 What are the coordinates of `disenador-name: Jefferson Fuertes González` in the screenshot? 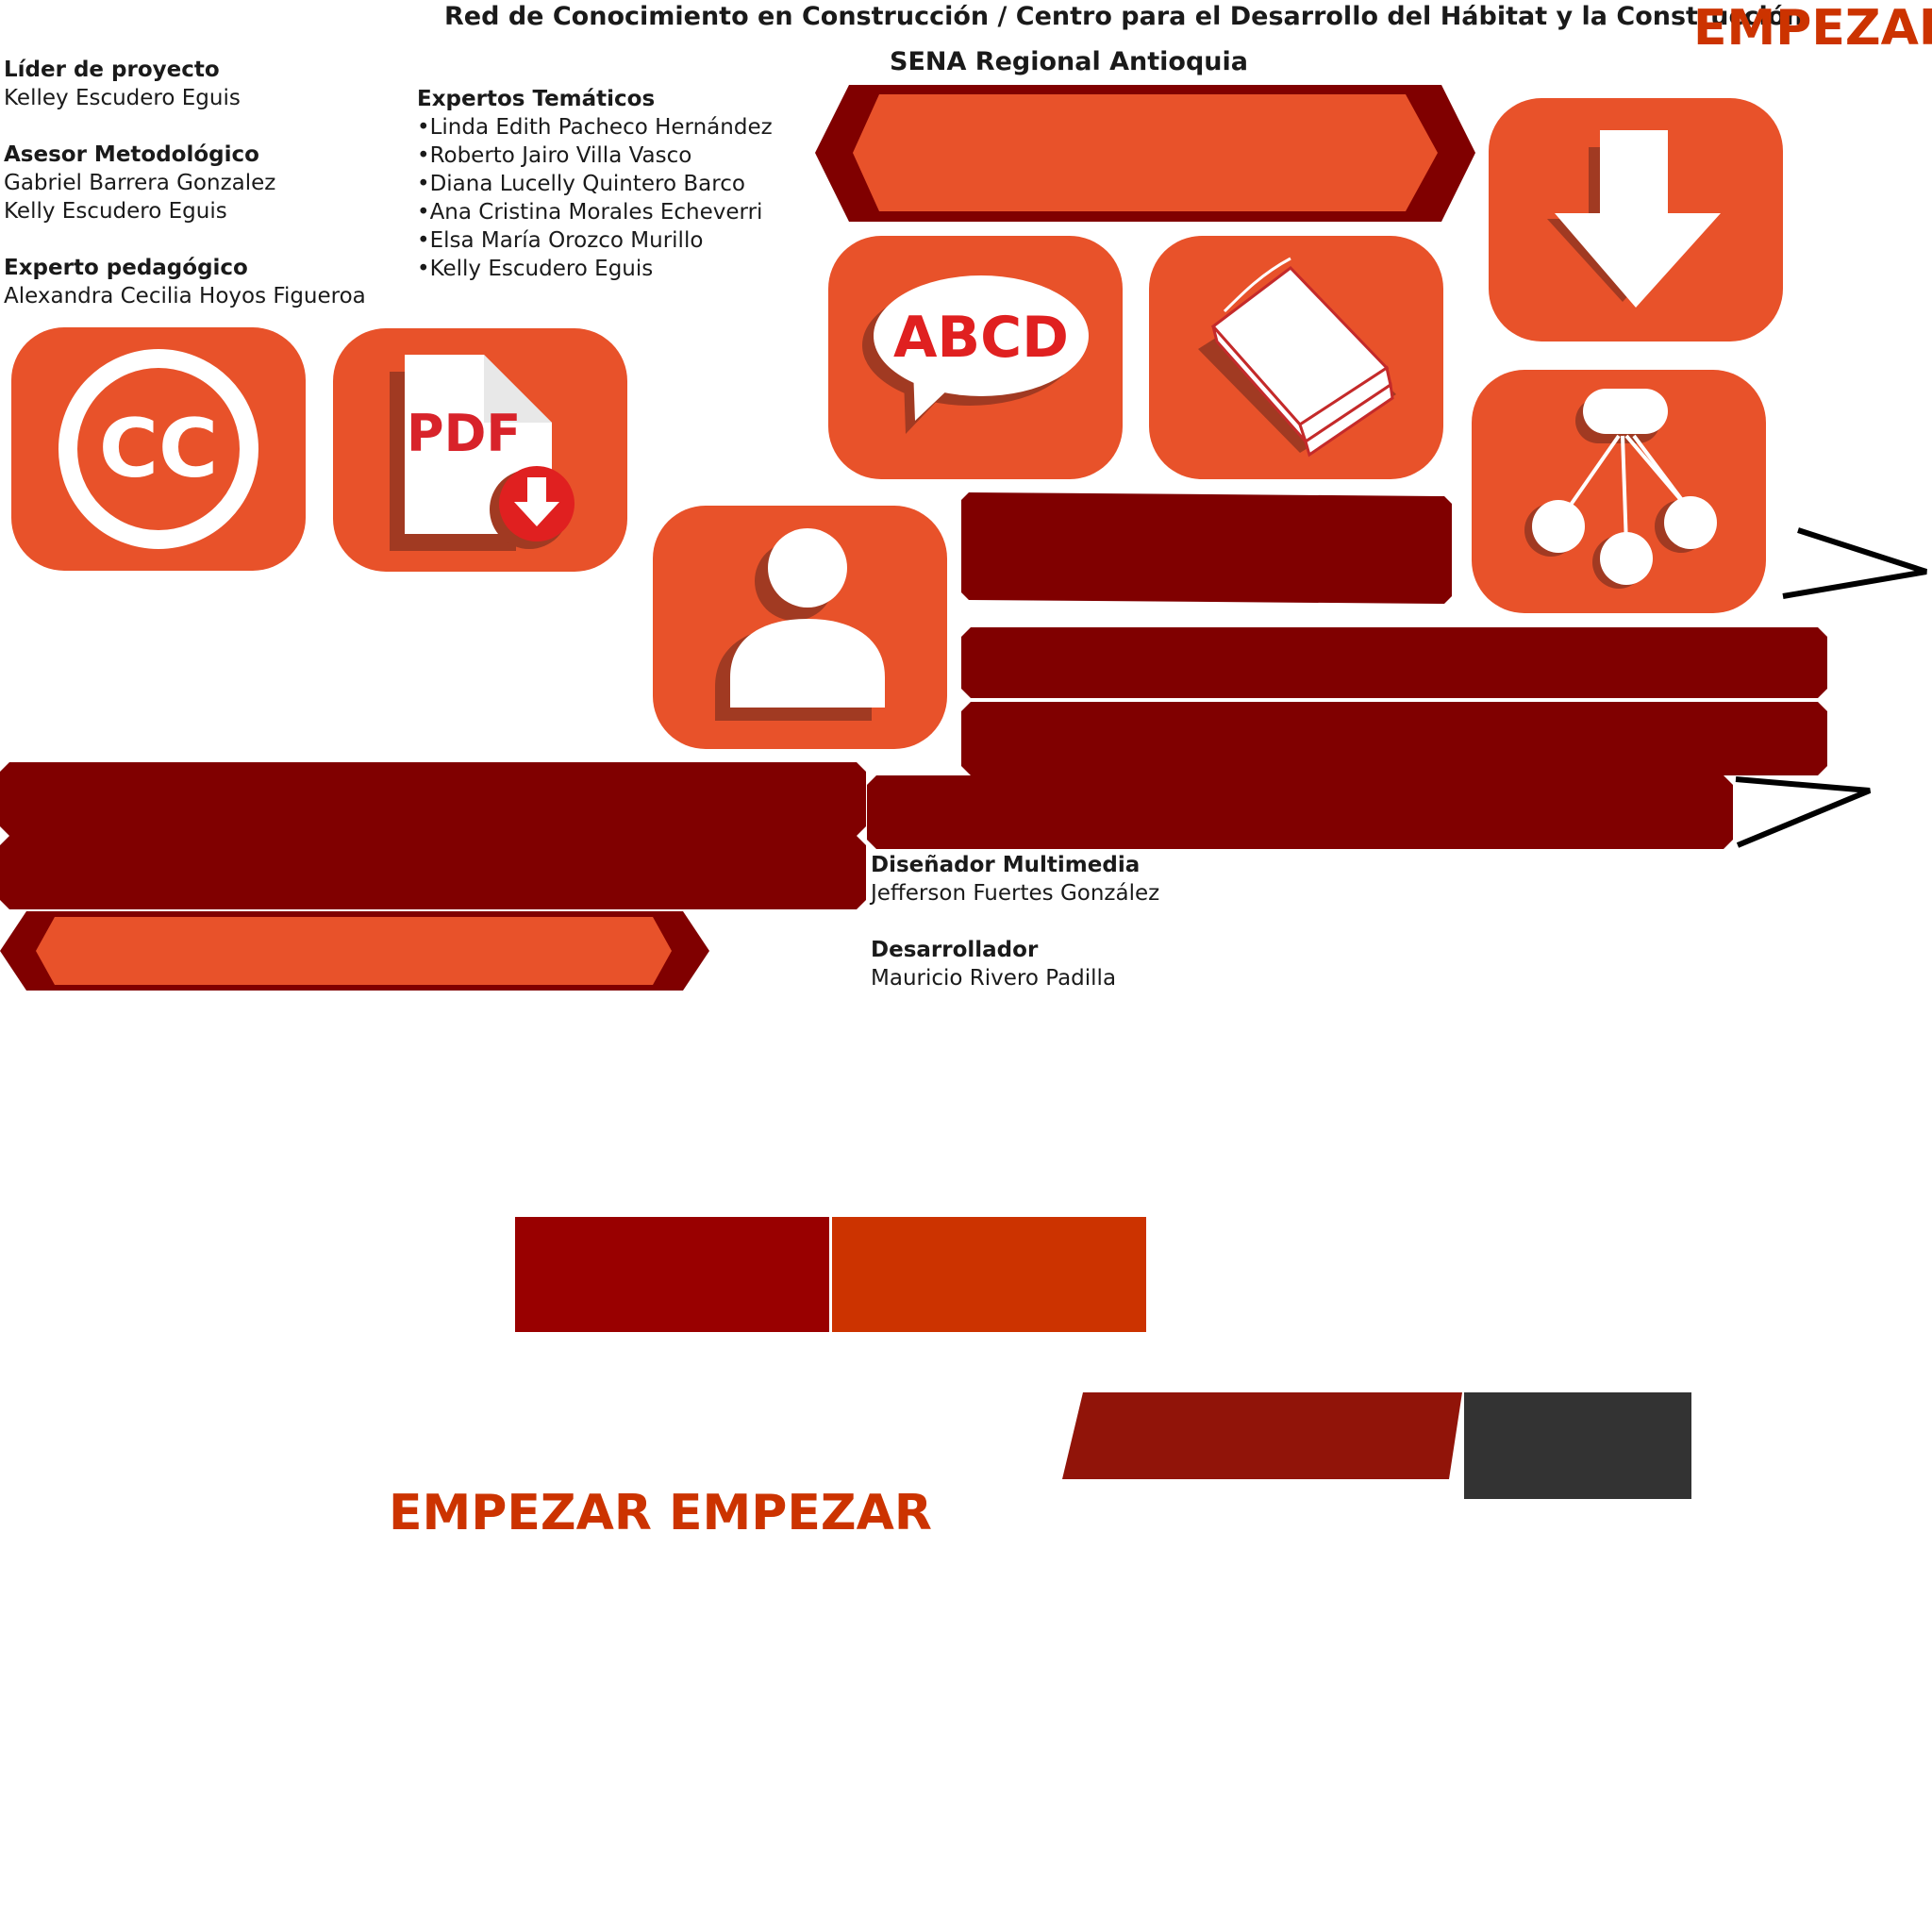 It's located at (1016, 893).